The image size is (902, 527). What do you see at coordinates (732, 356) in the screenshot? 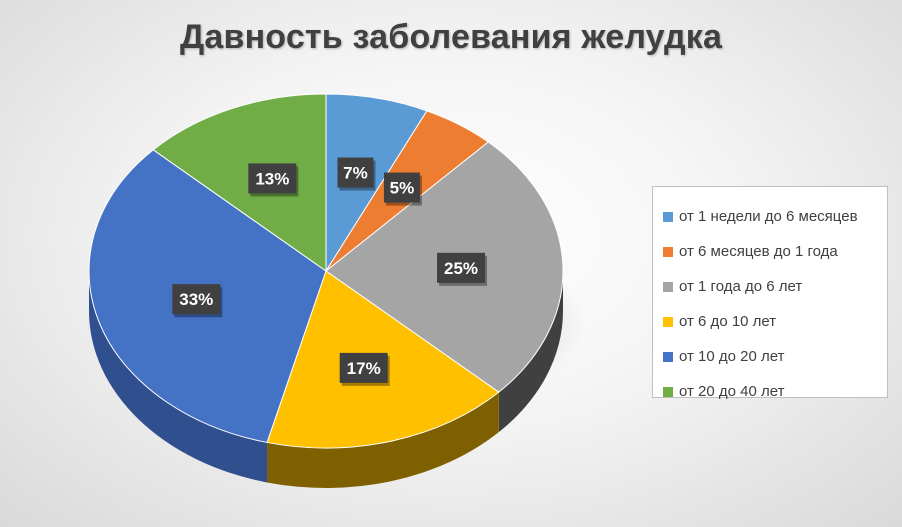
I see `legend-label: от 10 до 20 лет` at bounding box center [732, 356].